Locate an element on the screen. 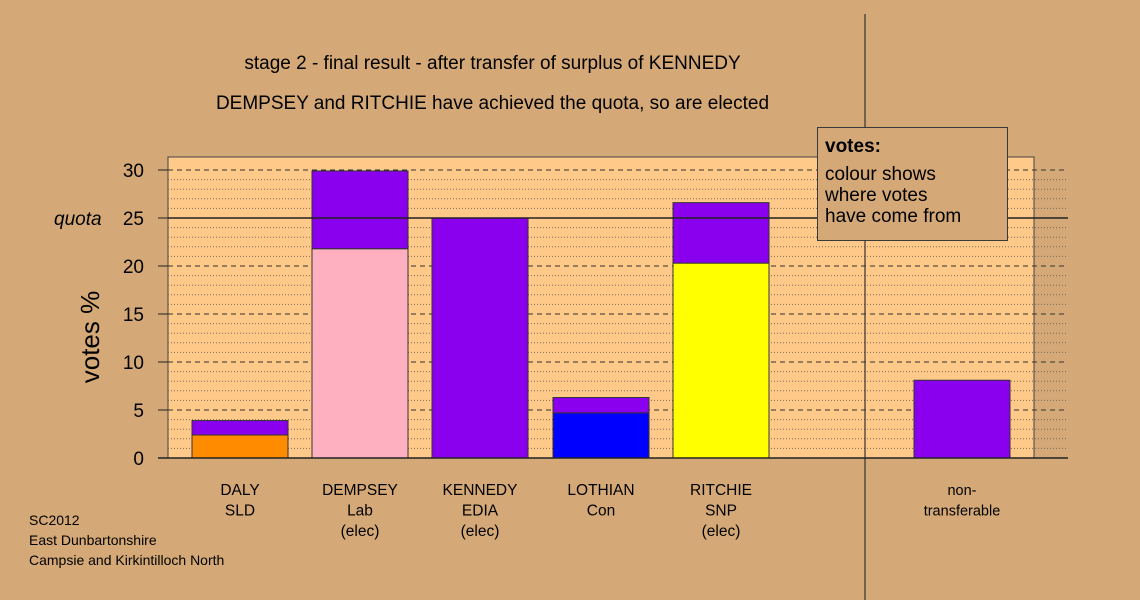 This screenshot has height=600, width=1140. legend-line: have come from is located at coordinates (893, 216).